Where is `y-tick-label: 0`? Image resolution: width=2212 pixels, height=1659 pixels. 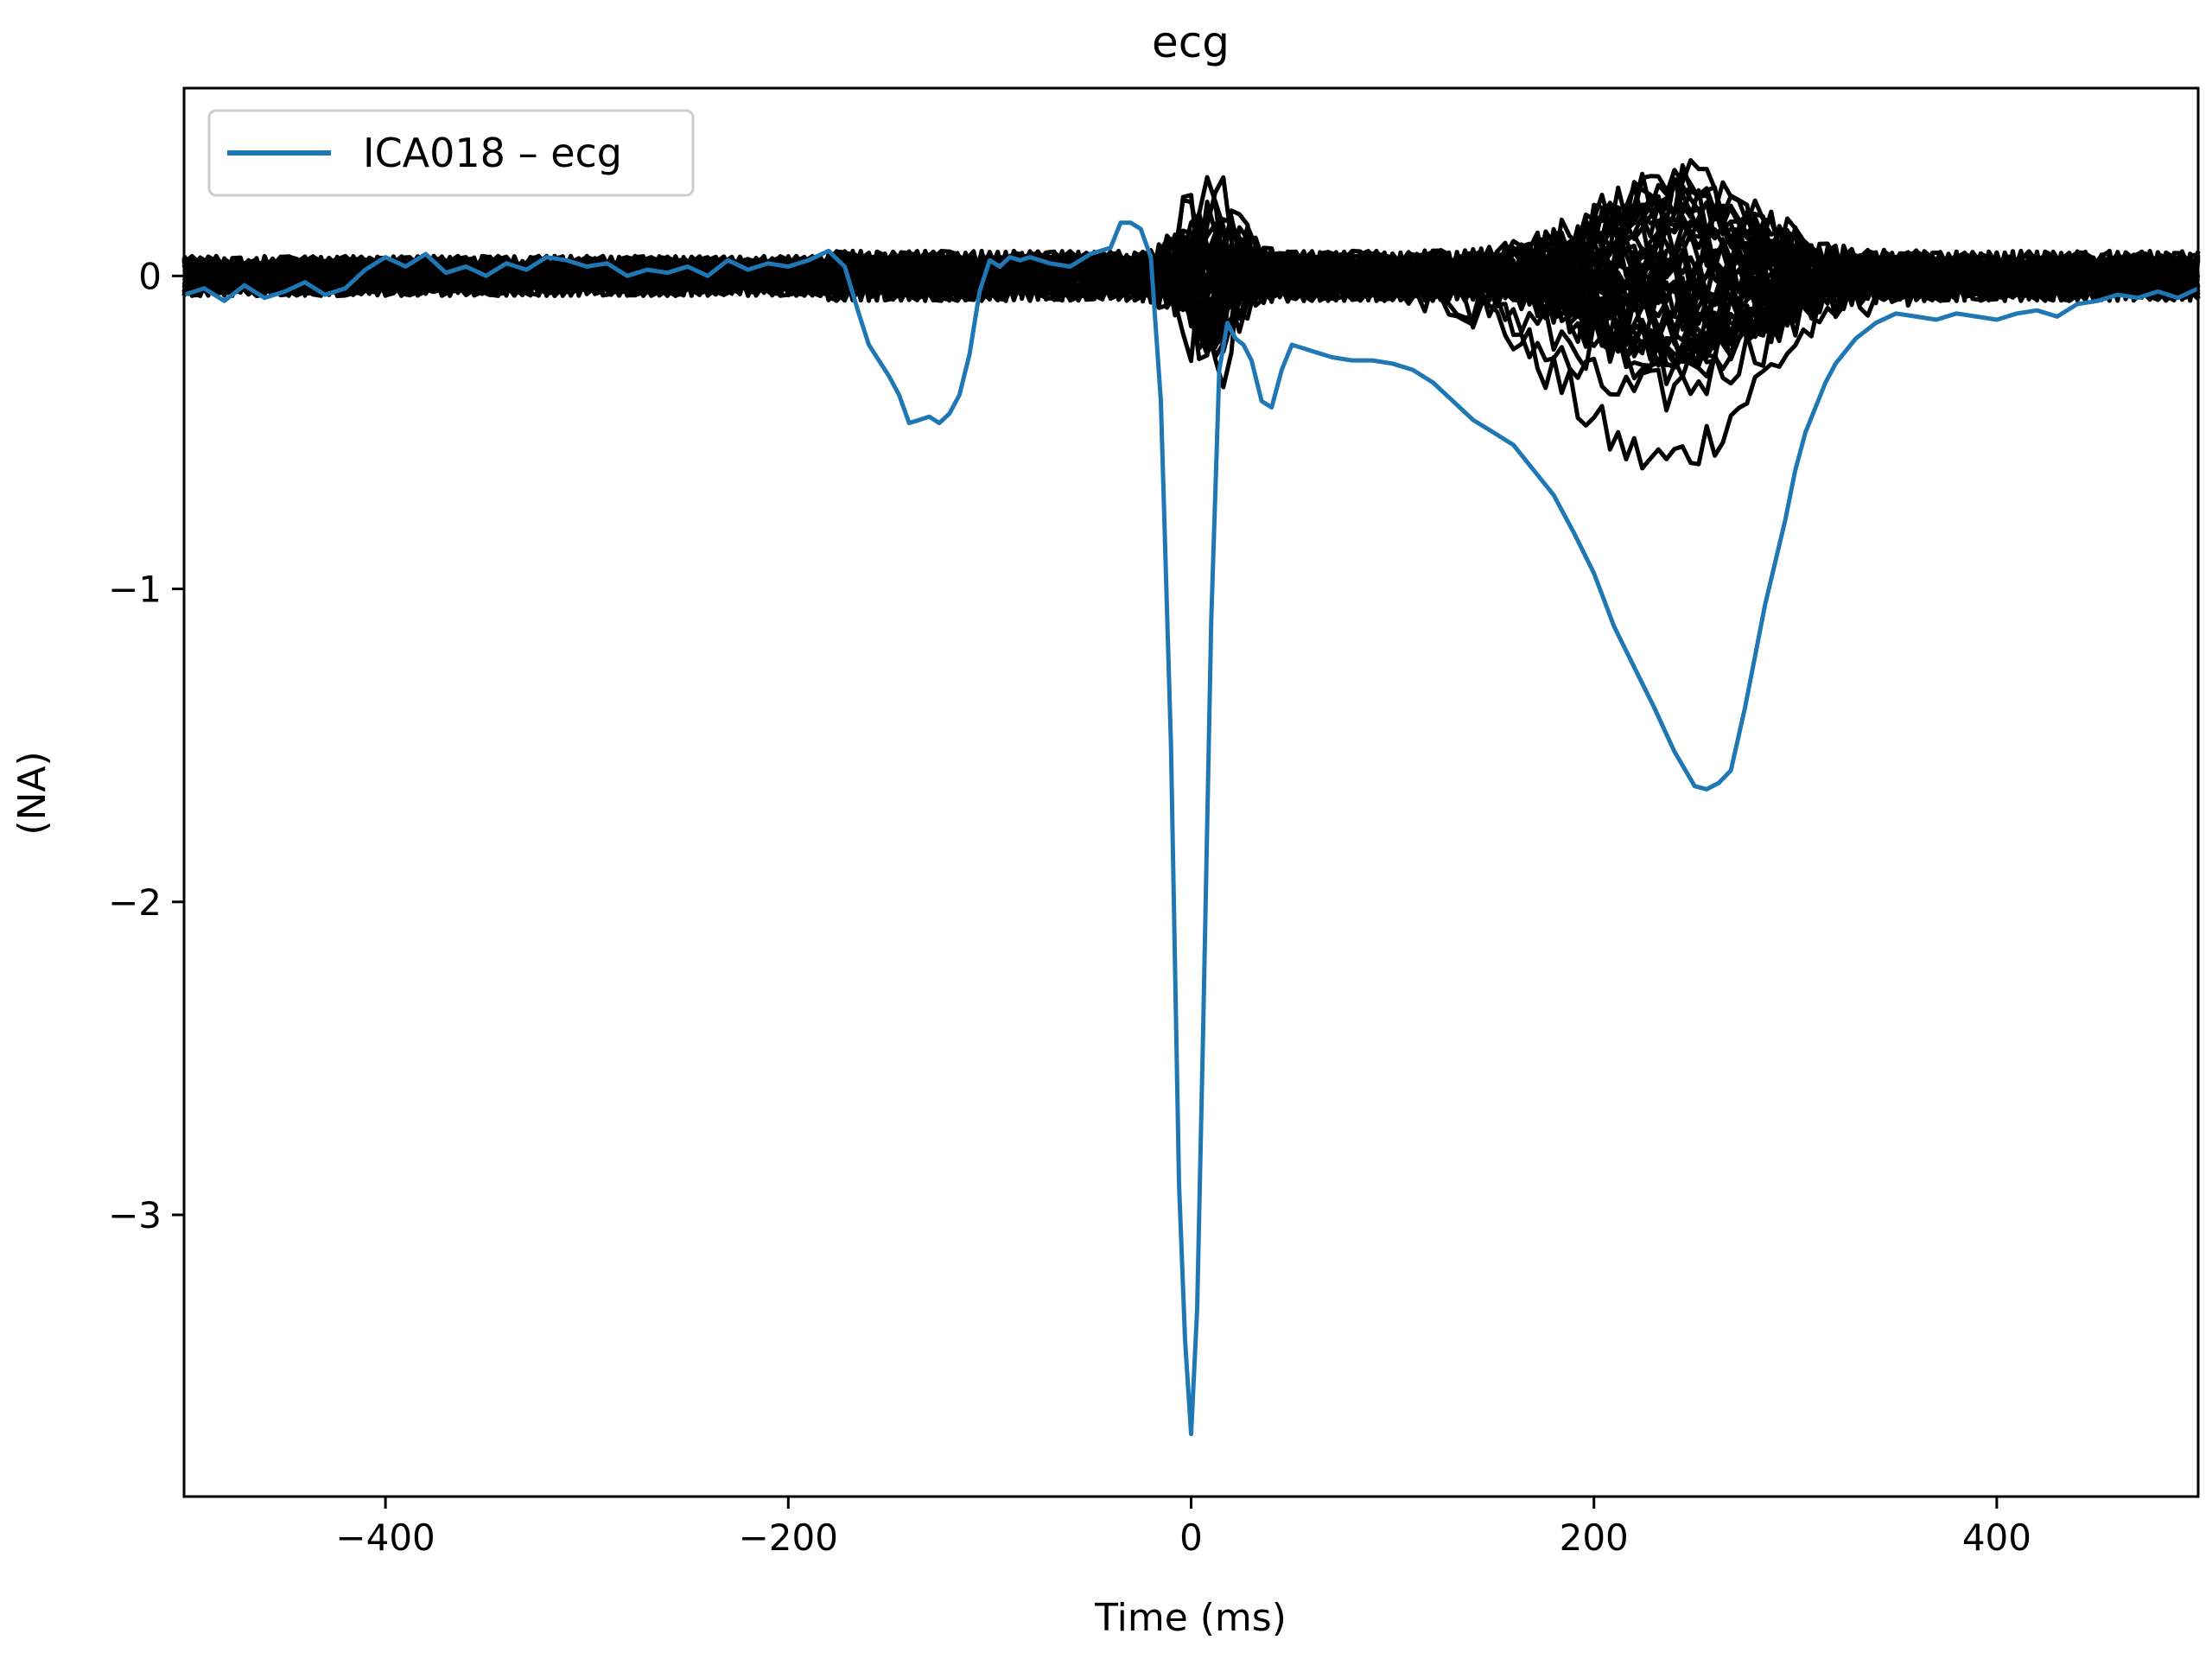 y-tick-label: 0 is located at coordinates (150, 276).